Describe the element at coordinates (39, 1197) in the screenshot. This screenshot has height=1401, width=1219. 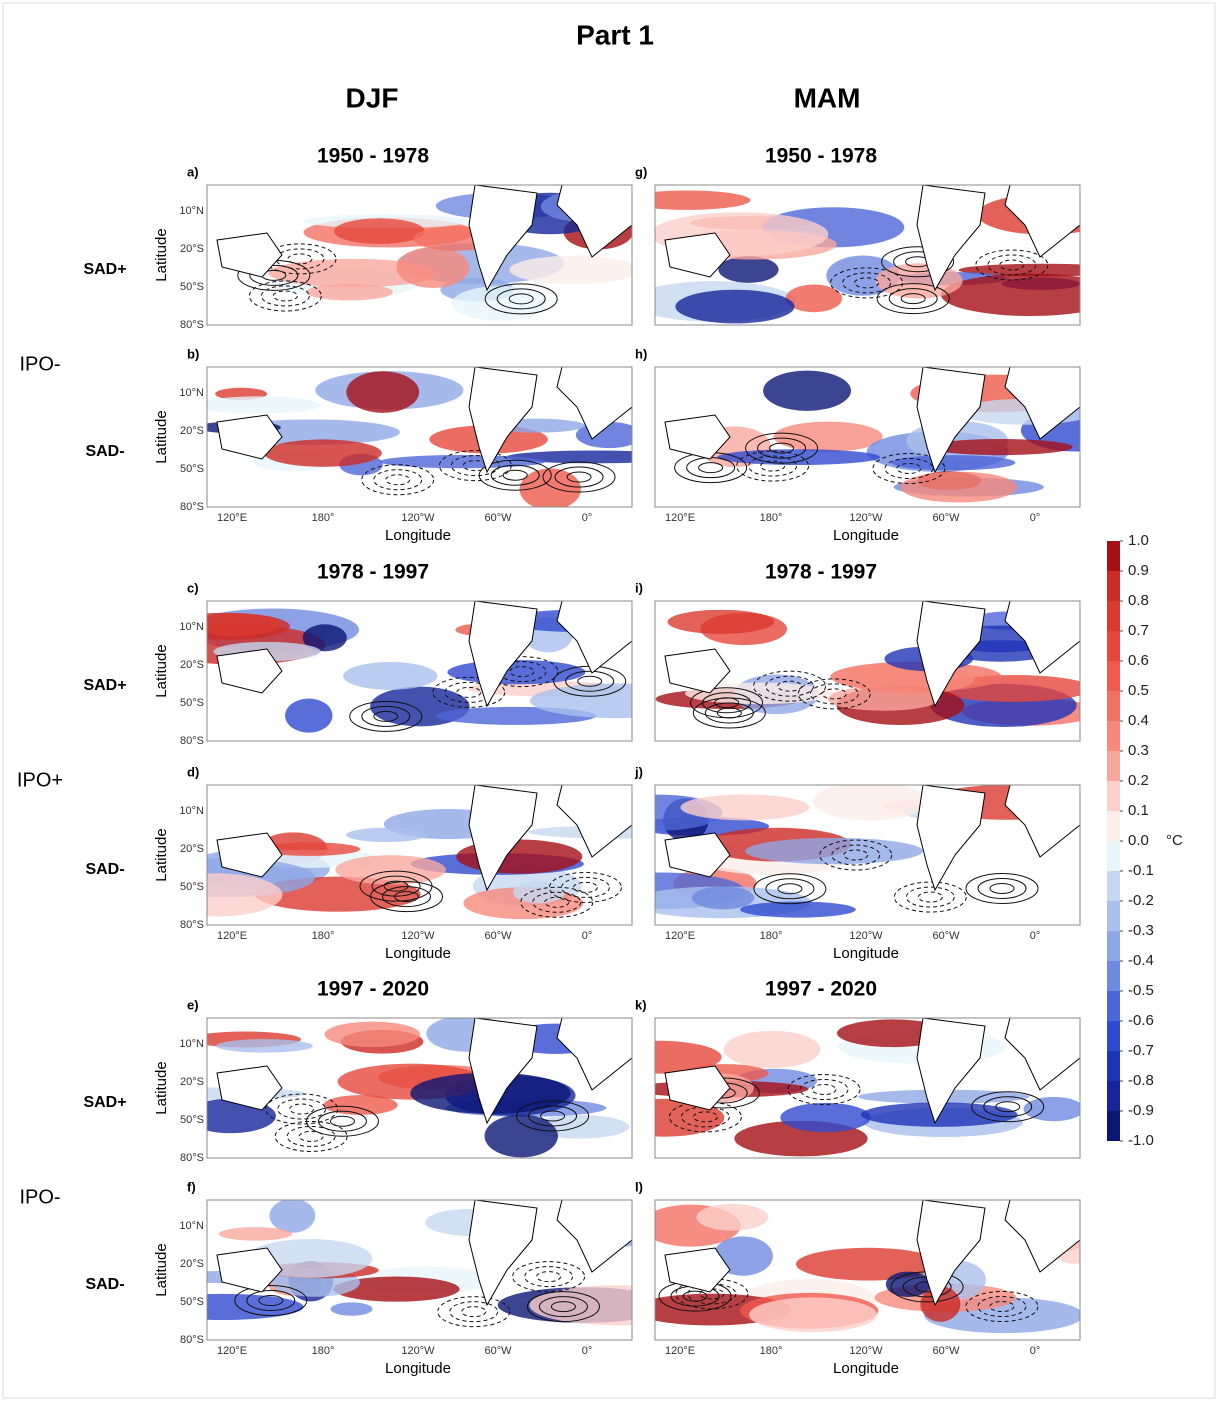
I see `ipo-label: IPO-` at that location.